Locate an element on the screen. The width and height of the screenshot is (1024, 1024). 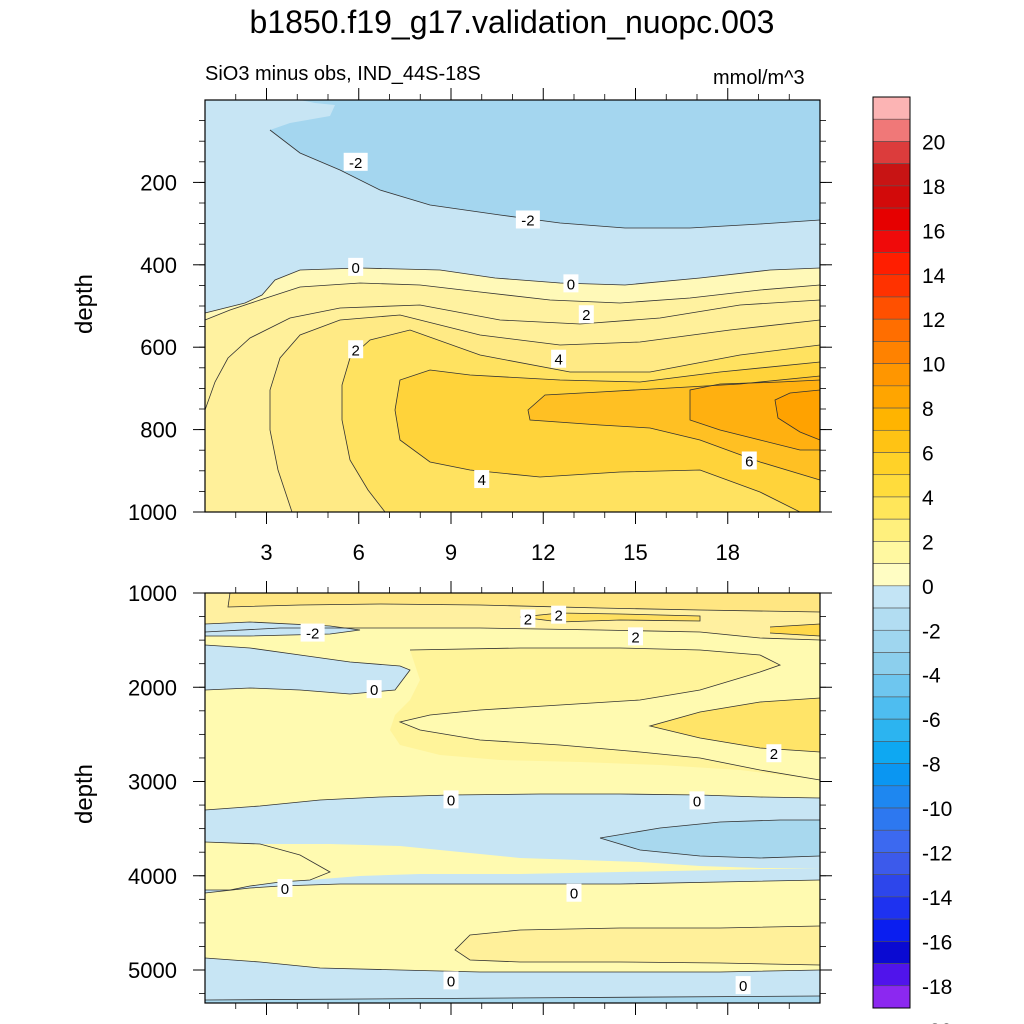
colorbar-label: -16 is located at coordinates (937, 942).